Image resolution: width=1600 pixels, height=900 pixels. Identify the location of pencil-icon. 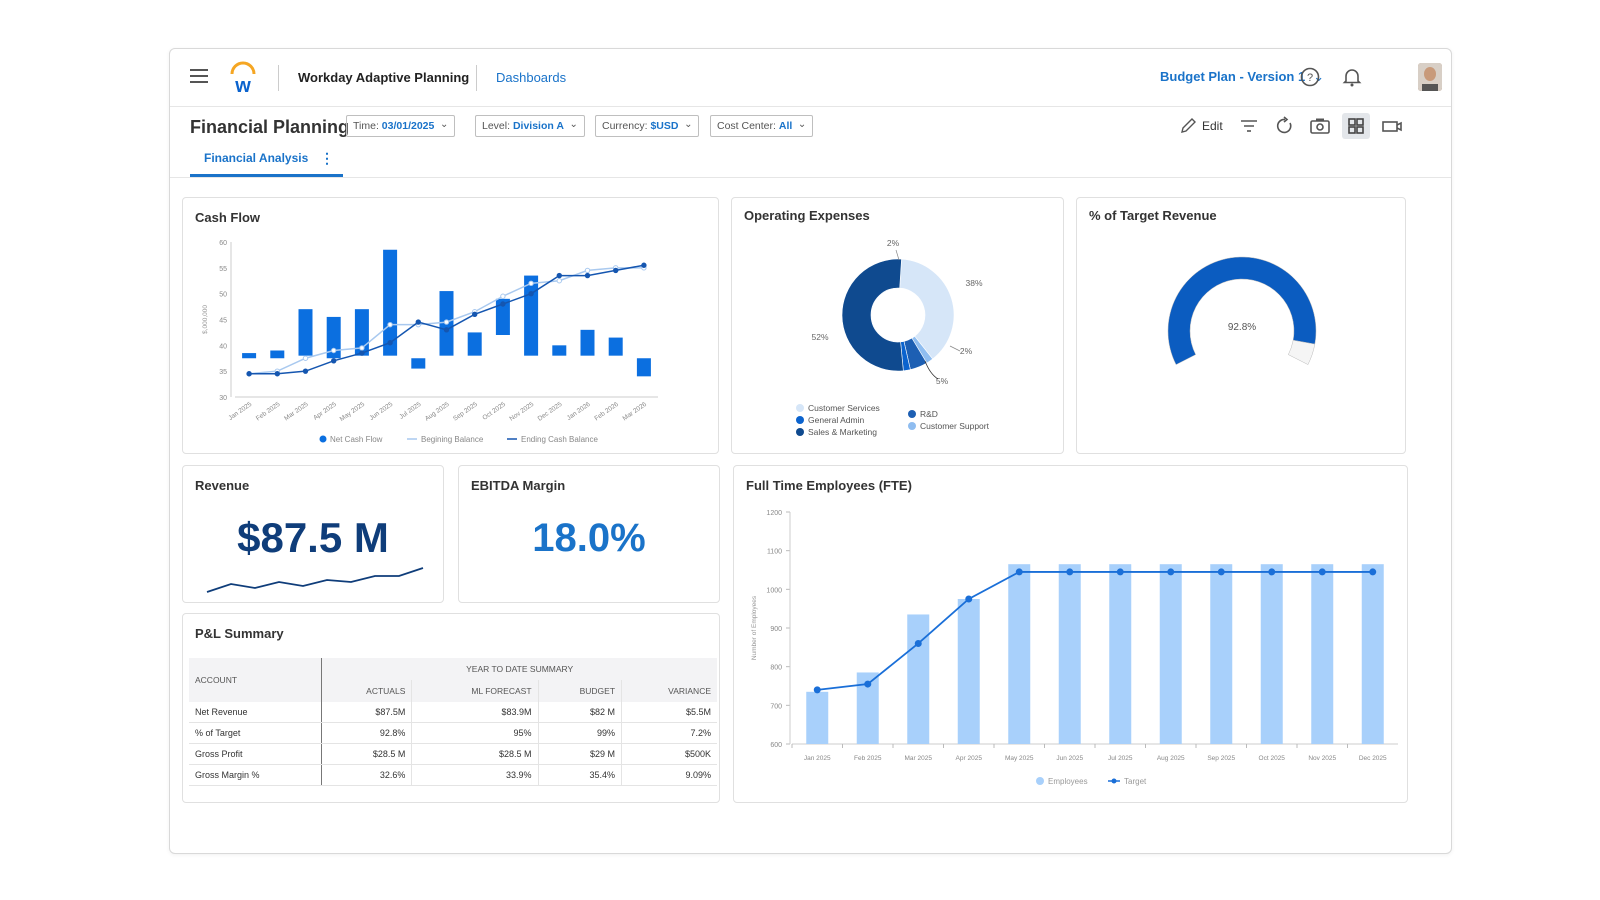
(1188, 126).